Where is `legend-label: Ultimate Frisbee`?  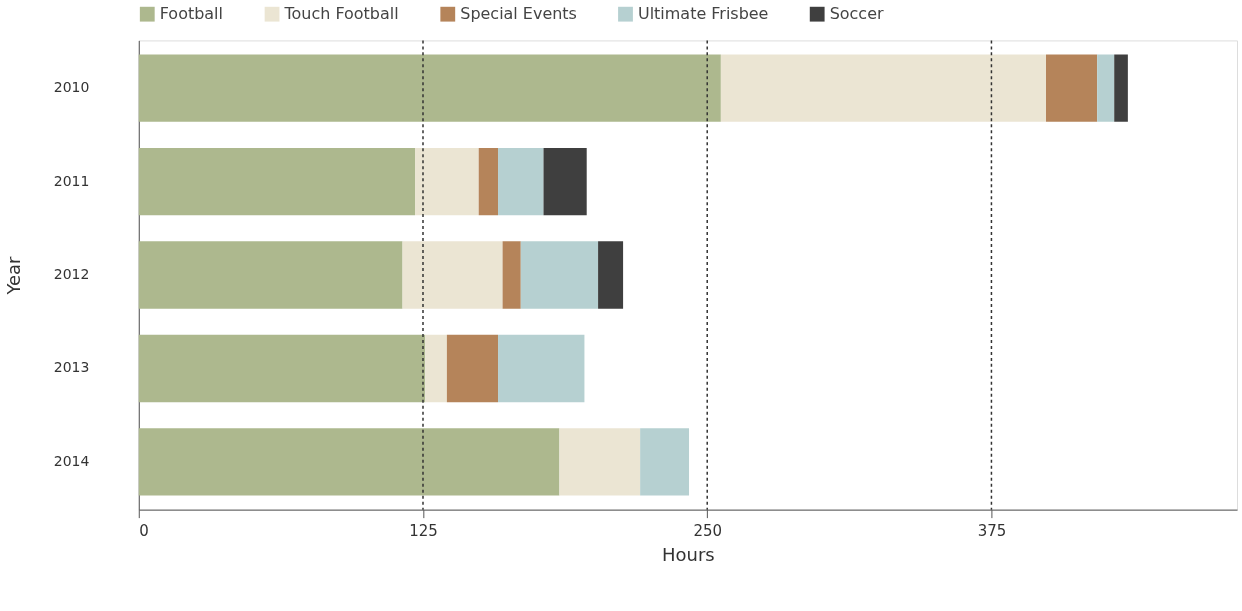
legend-label: Ultimate Frisbee is located at coordinates (703, 14).